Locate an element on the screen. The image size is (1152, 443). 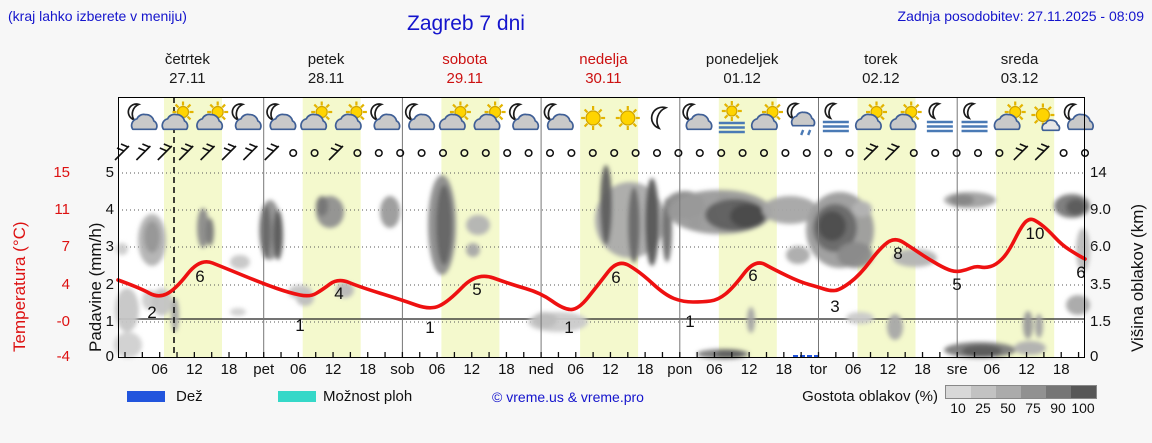
temp-curve-label: 8 is located at coordinates (897, 253).